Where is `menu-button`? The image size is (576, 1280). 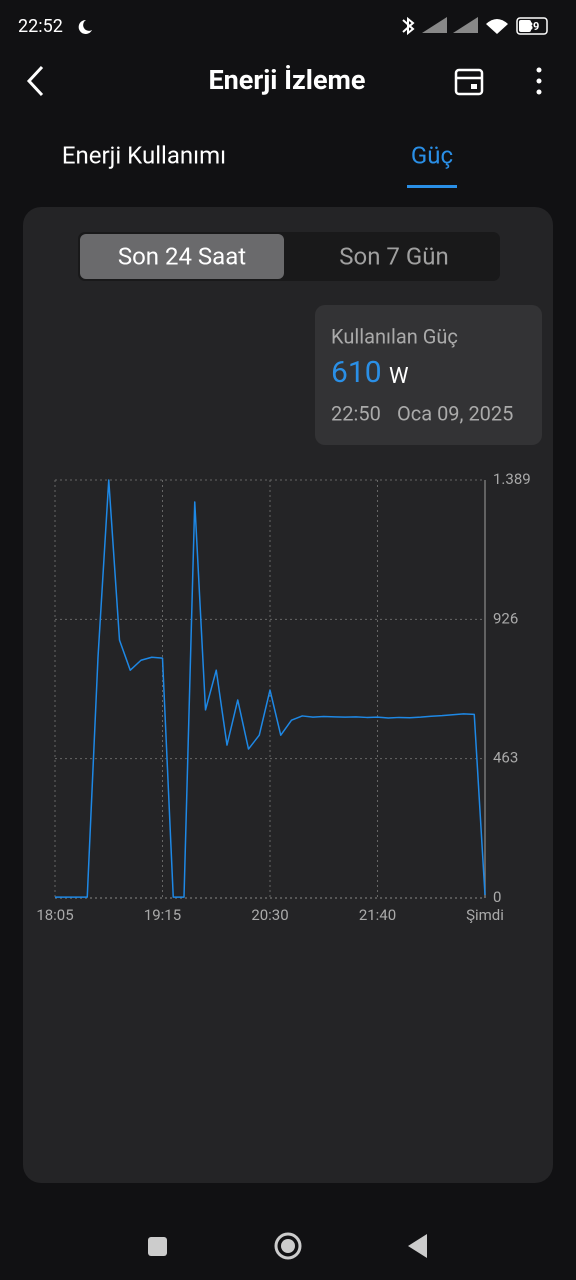
menu-button is located at coordinates (539, 81).